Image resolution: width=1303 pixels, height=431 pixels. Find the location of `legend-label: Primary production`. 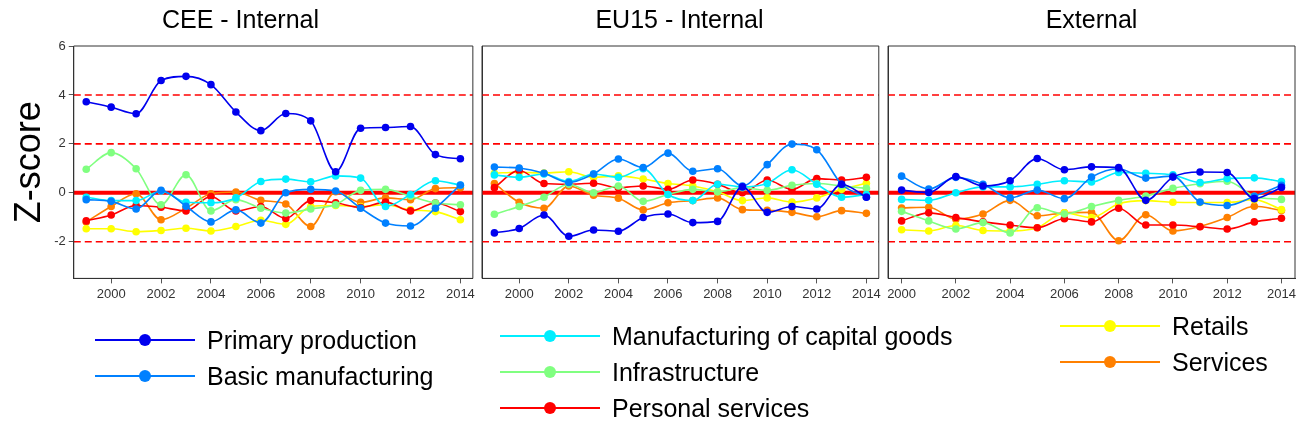

legend-label: Primary production is located at coordinates (312, 340).